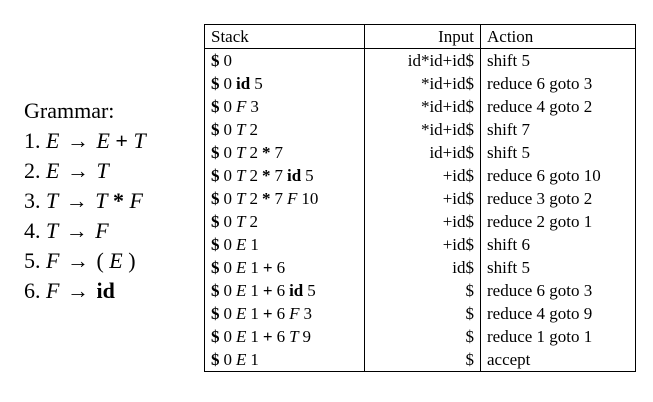 The height and width of the screenshot is (402, 653). Describe the element at coordinates (558, 244) in the screenshot. I see `action-cell: shift 6` at that location.